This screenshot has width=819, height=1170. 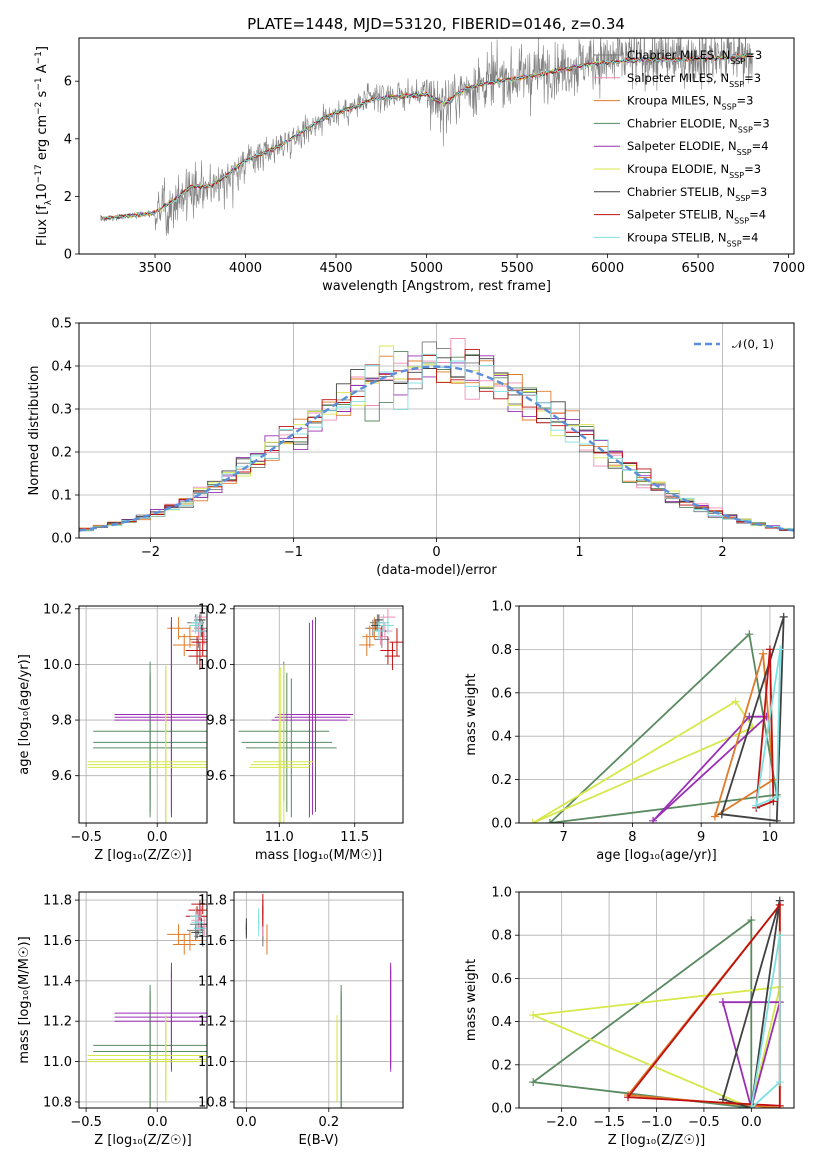 What do you see at coordinates (293, 552) in the screenshot?
I see `x-tick-label: −1` at bounding box center [293, 552].